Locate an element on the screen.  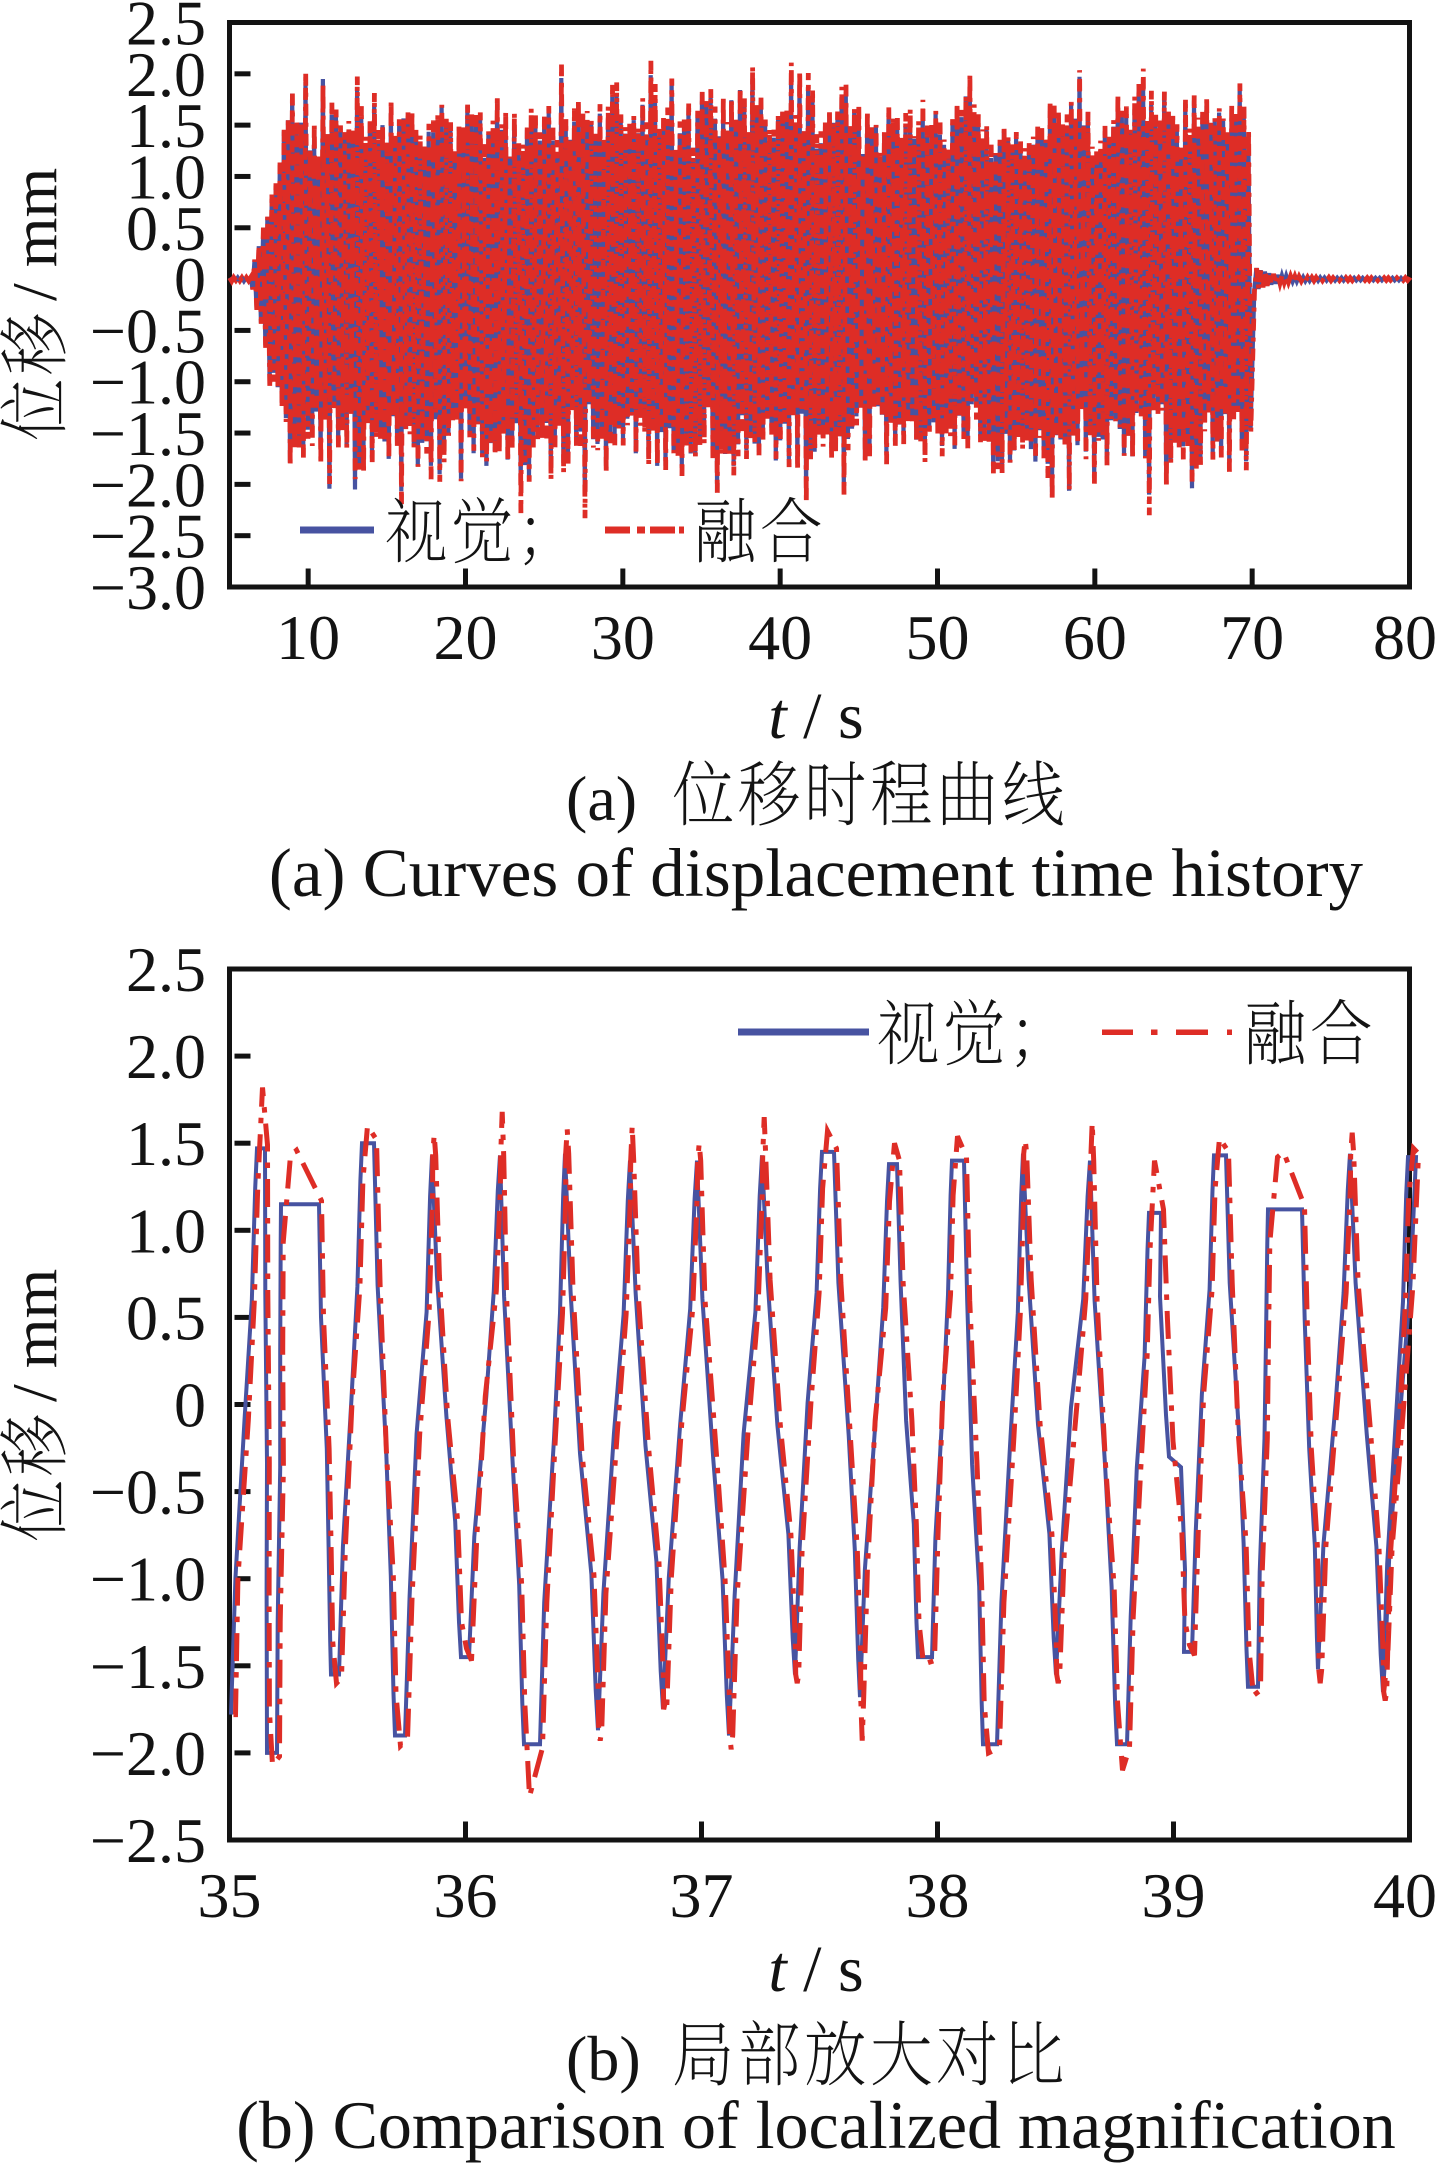
svg-text: 36 is located at coordinates (466, 1895).